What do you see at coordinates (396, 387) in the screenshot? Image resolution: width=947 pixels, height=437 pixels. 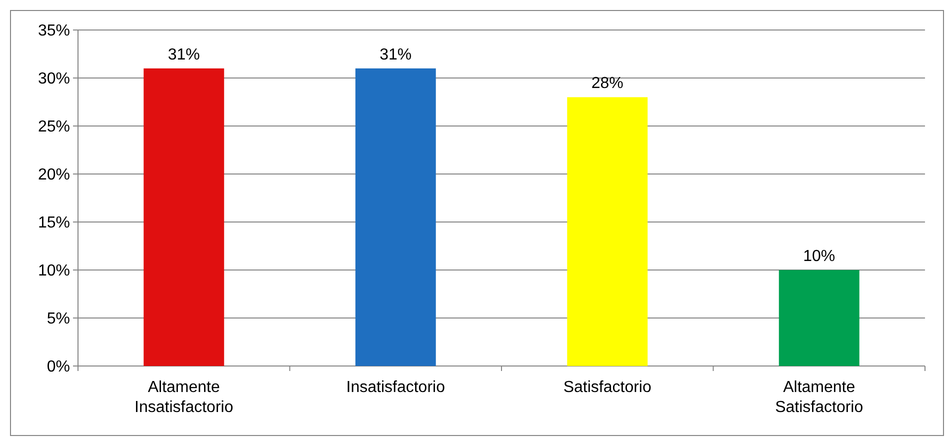 I see `x-tick-label: Insatisfactorio` at bounding box center [396, 387].